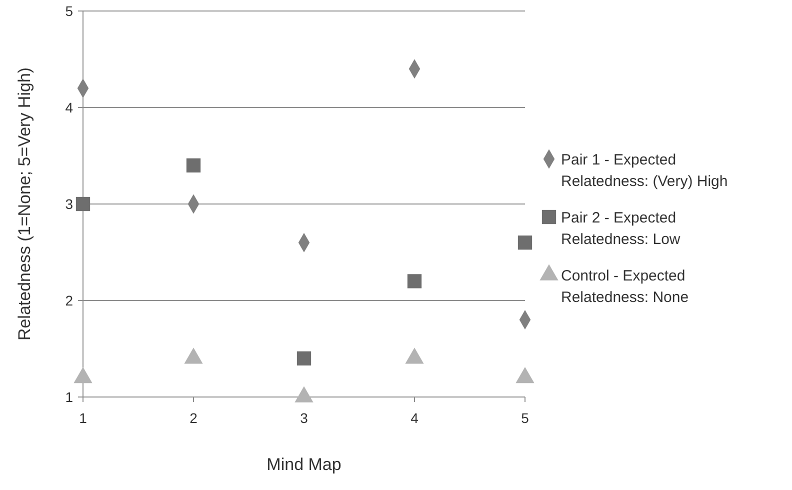  I want to click on x-axis-title: Mind Map, so click(304, 464).